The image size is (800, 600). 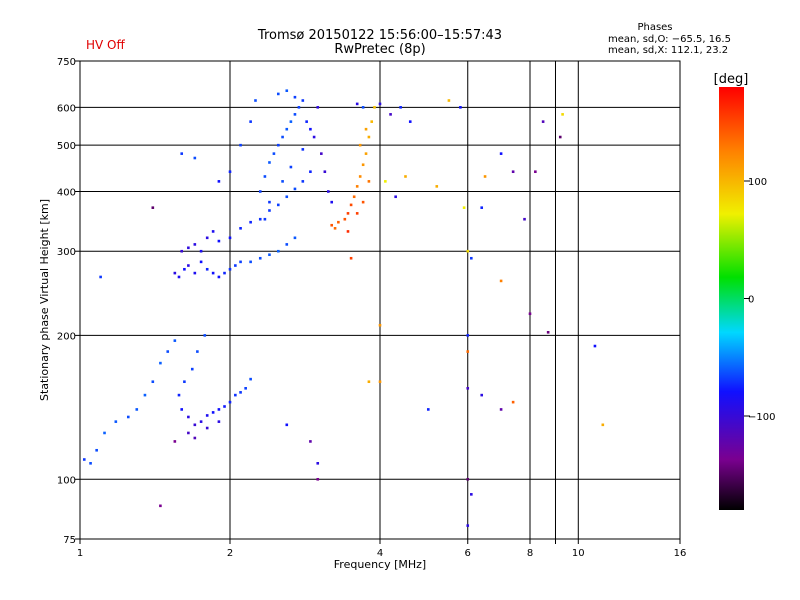 I want to click on x-tick-label: 1, so click(x=80, y=553).